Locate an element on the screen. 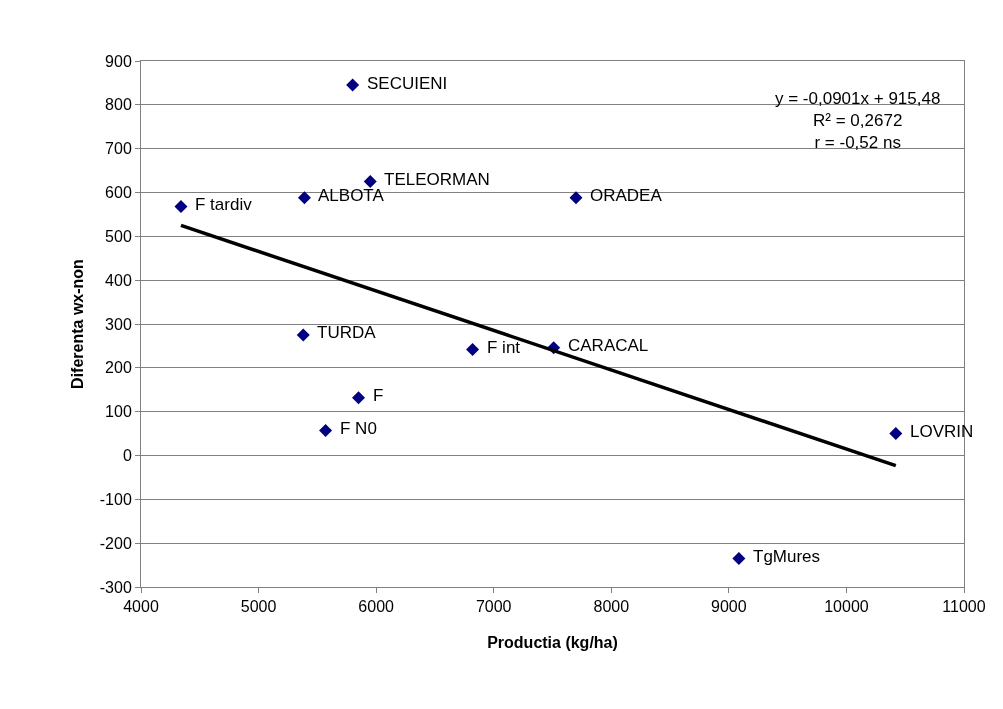 This screenshot has height=709, width=1003. annotation: F tardiv is located at coordinates (224, 204).